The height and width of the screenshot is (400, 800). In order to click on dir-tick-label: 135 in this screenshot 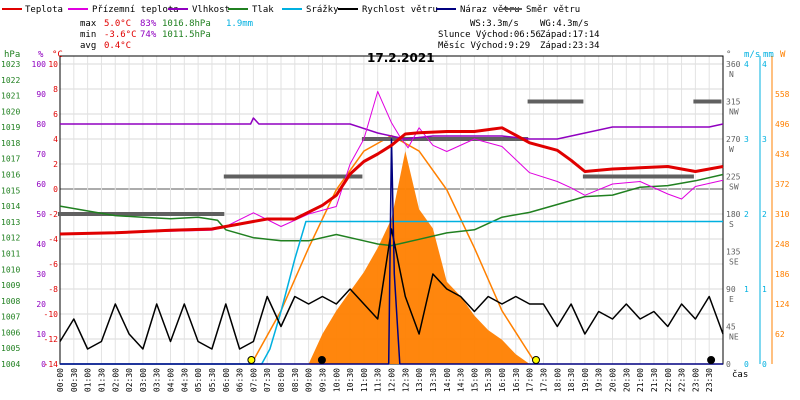, I will do `click(733, 252)`.